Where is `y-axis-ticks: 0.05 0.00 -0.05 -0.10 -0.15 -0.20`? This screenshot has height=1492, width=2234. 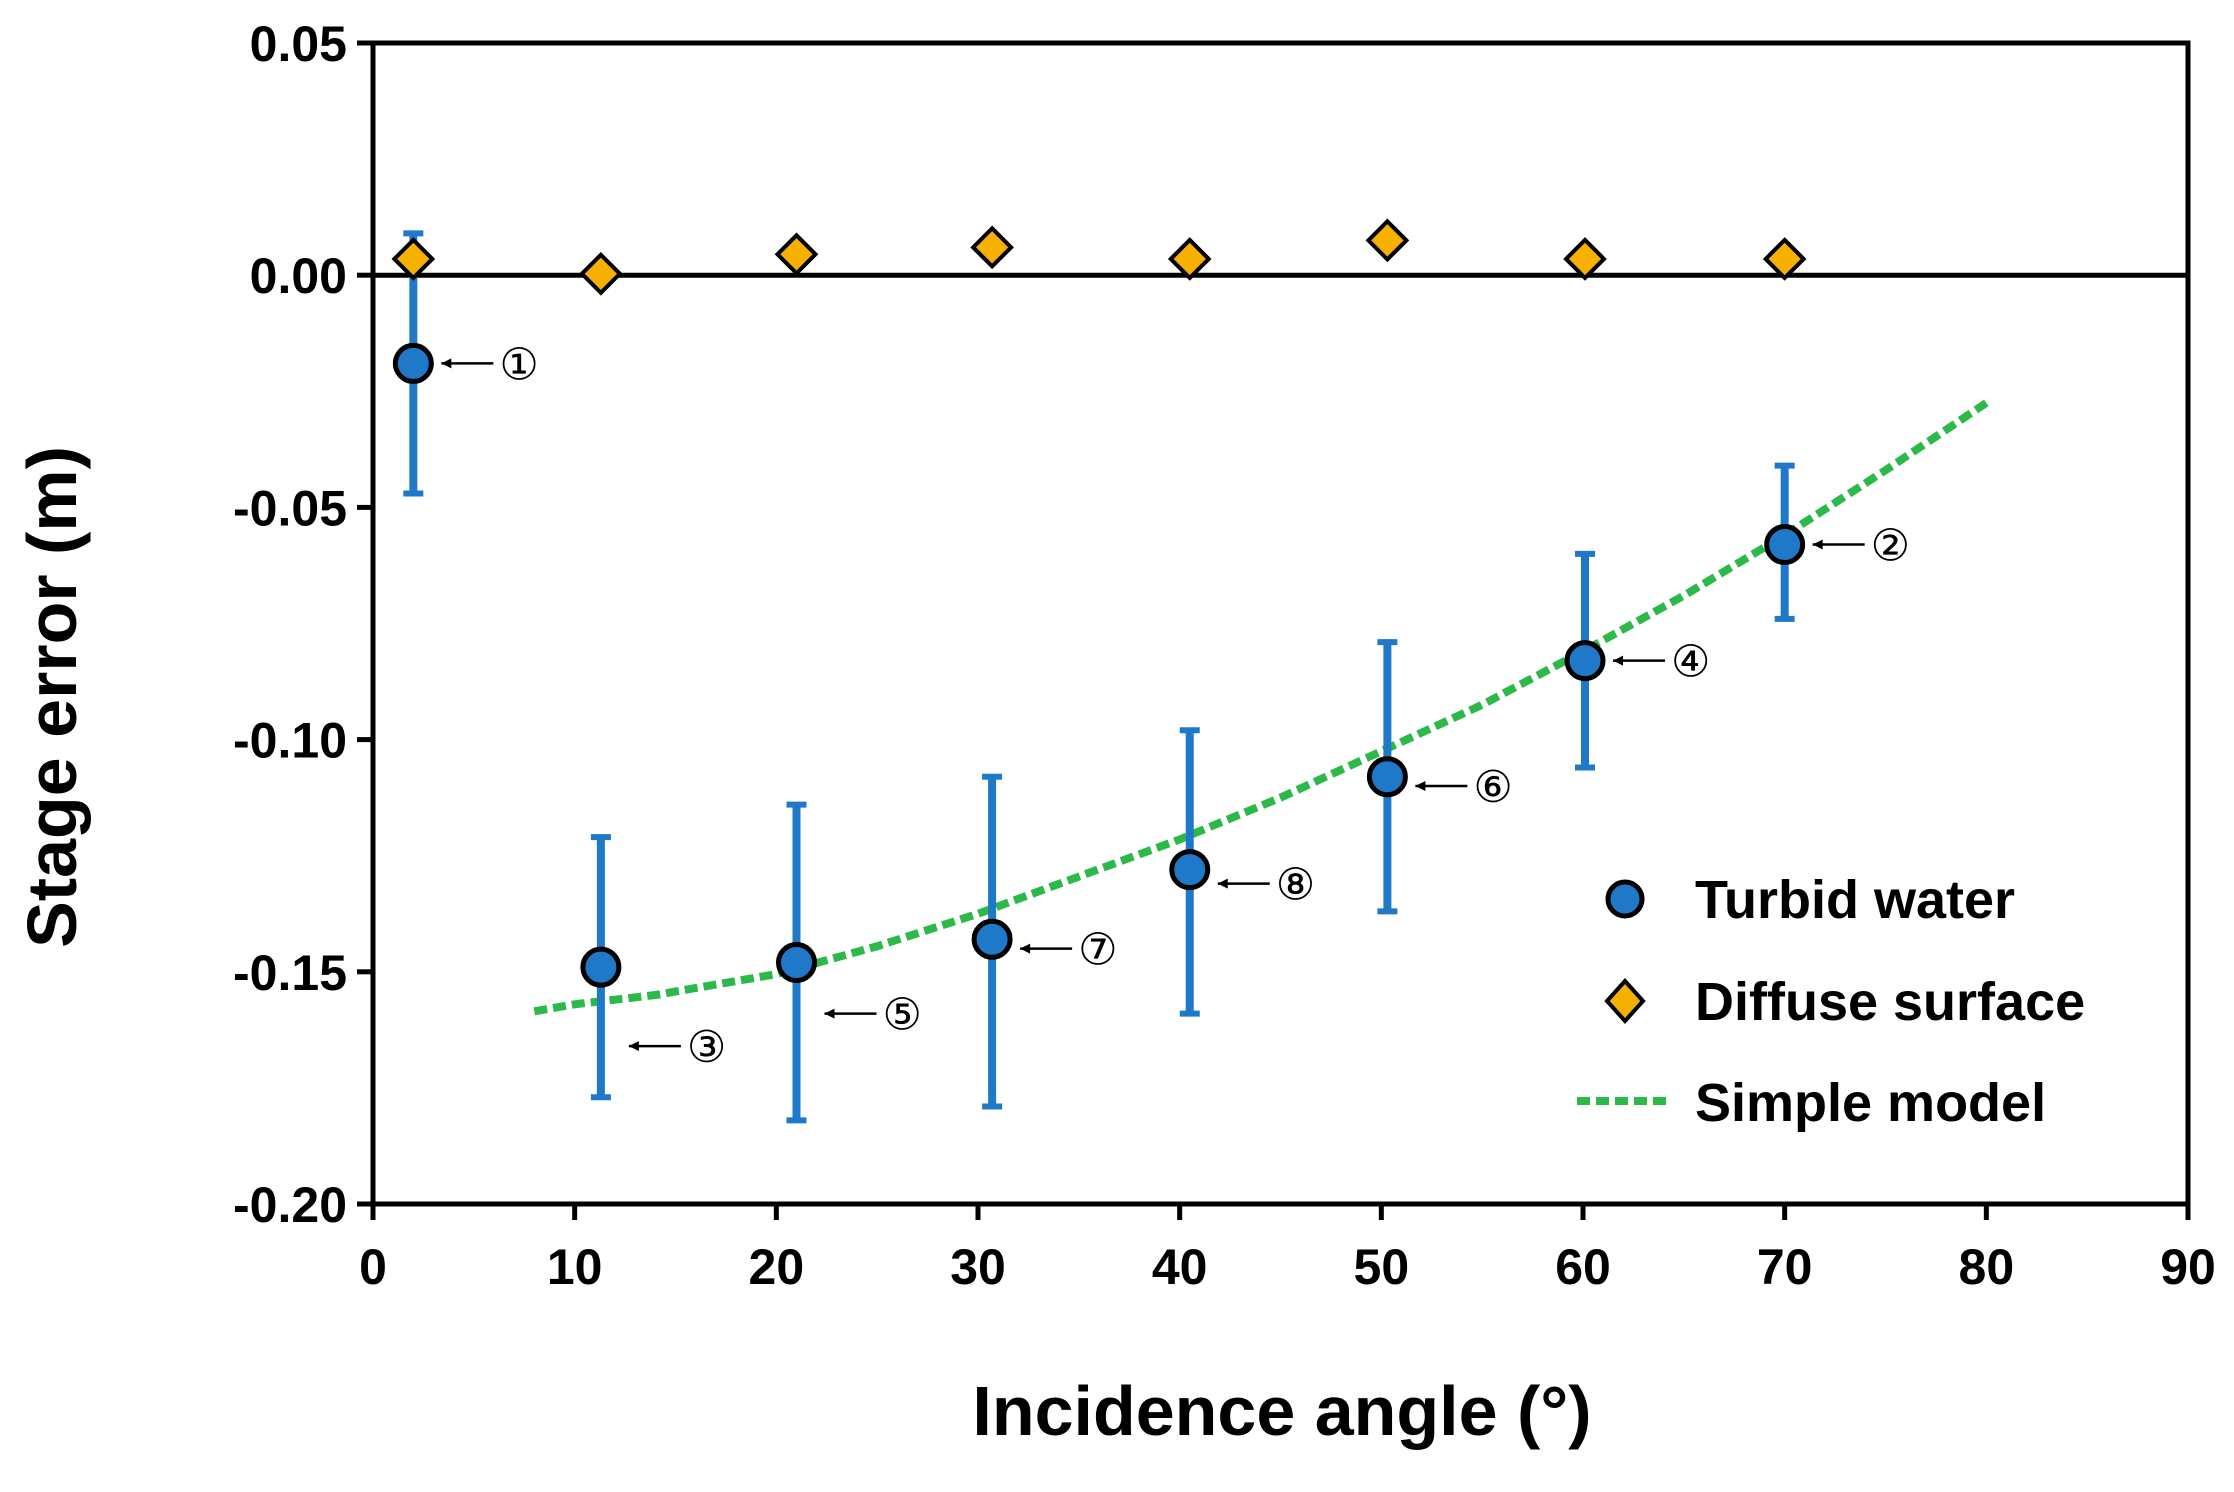 y-axis-ticks: 0.05 0.00 -0.05 -0.10 -0.15 -0.20 is located at coordinates (303, 624).